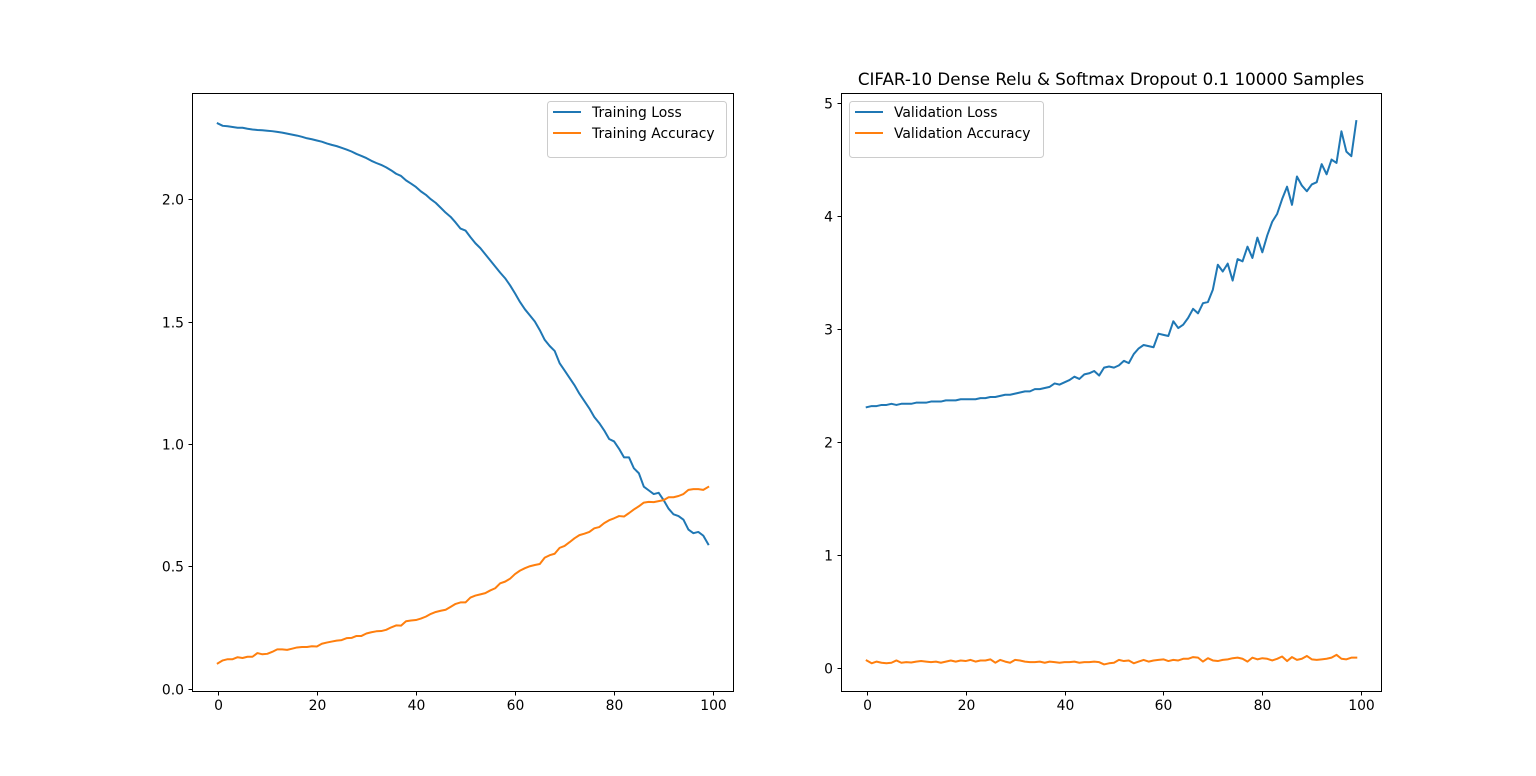 The height and width of the screenshot is (776, 1536). What do you see at coordinates (636, 113) in the screenshot?
I see `left-legend-label-0: Training Loss` at bounding box center [636, 113].